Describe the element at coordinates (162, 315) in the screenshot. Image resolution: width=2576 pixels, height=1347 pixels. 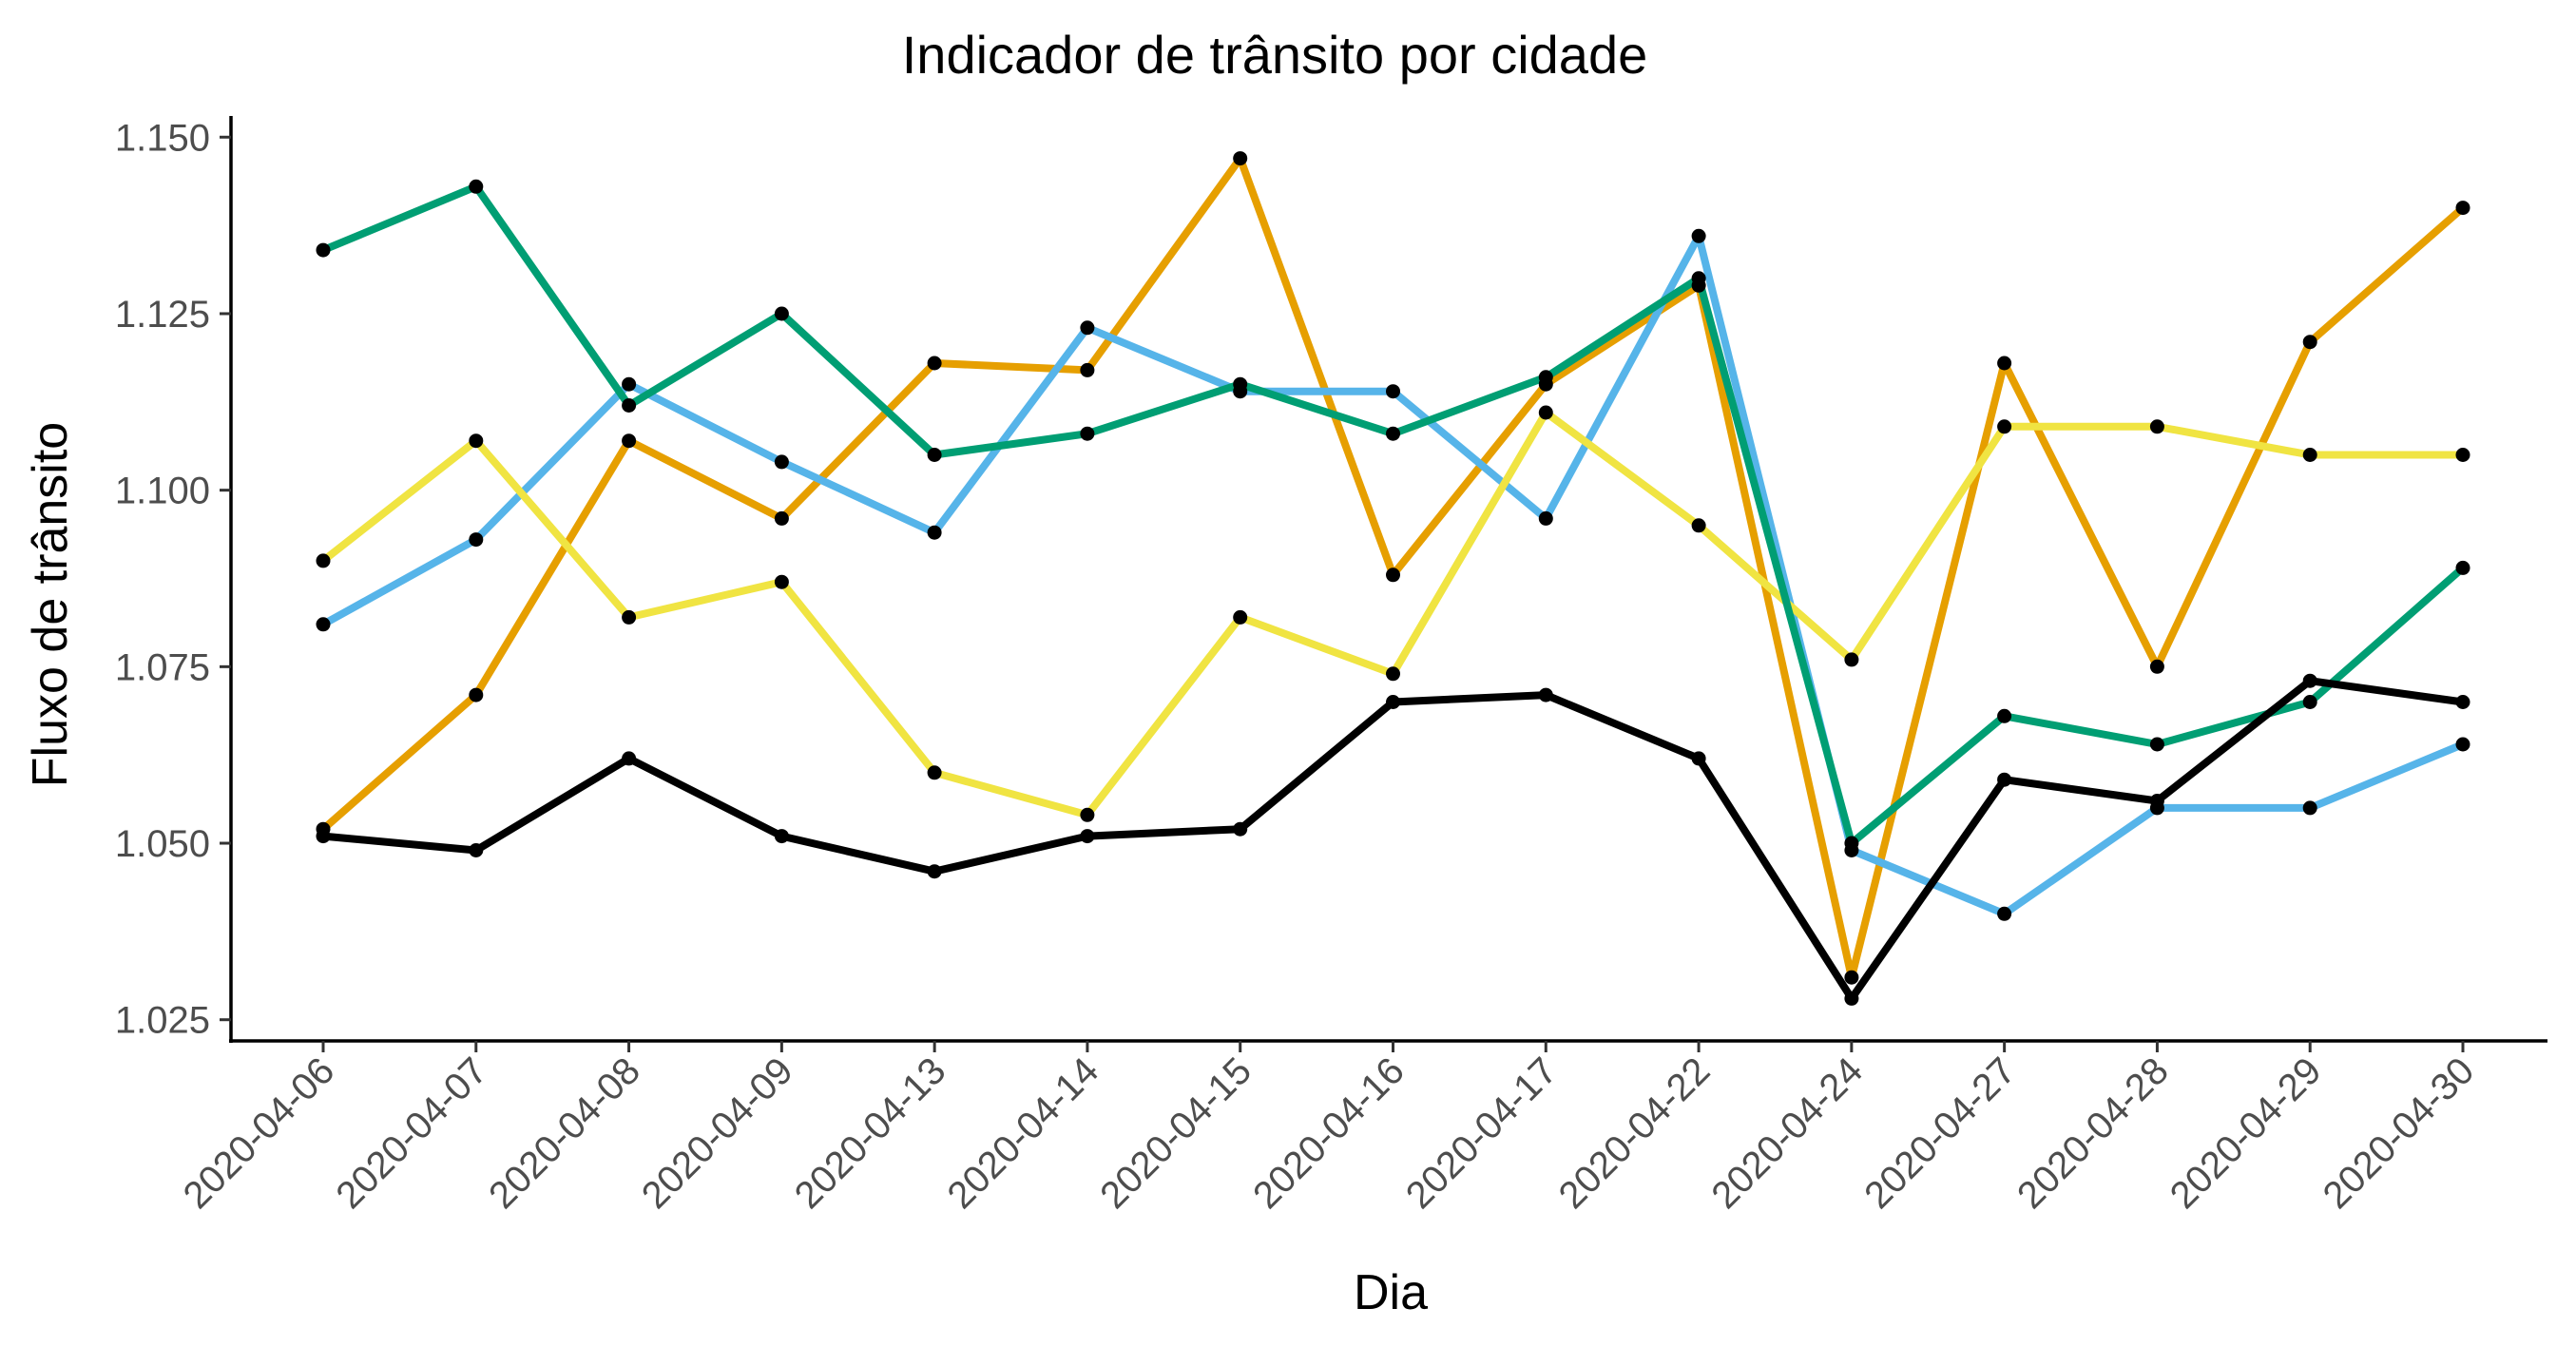
I see `y-tick-label: 1.125` at that location.